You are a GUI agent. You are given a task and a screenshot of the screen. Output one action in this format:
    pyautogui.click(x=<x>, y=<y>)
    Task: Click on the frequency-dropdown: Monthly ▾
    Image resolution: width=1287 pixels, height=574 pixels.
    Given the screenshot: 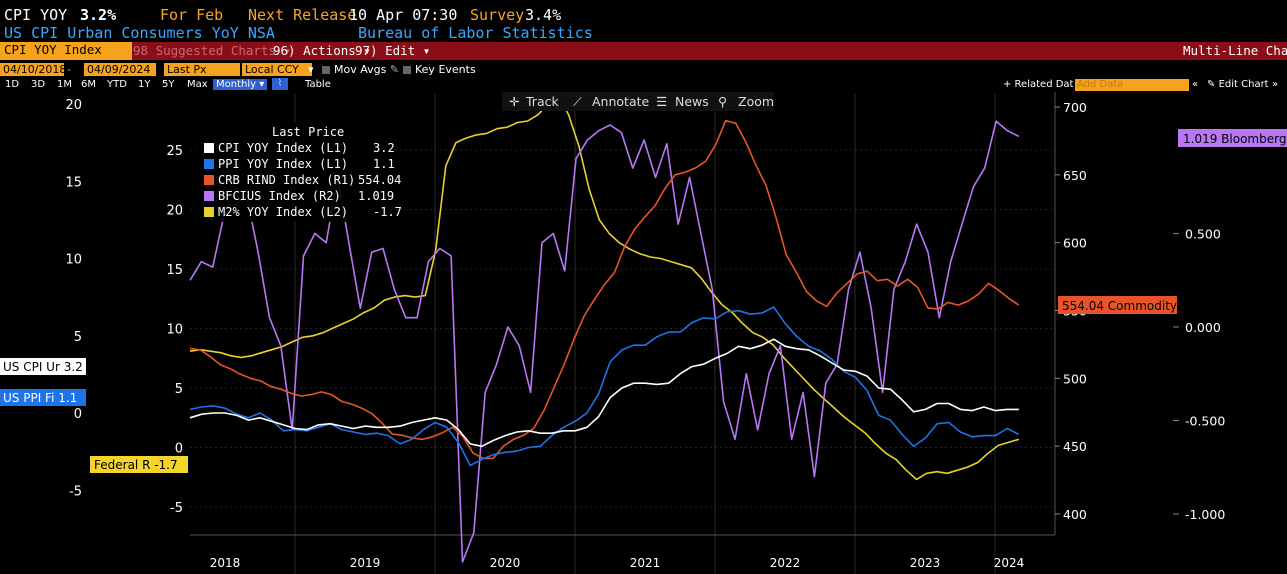 What is the action you would take?
    pyautogui.click(x=240, y=84)
    